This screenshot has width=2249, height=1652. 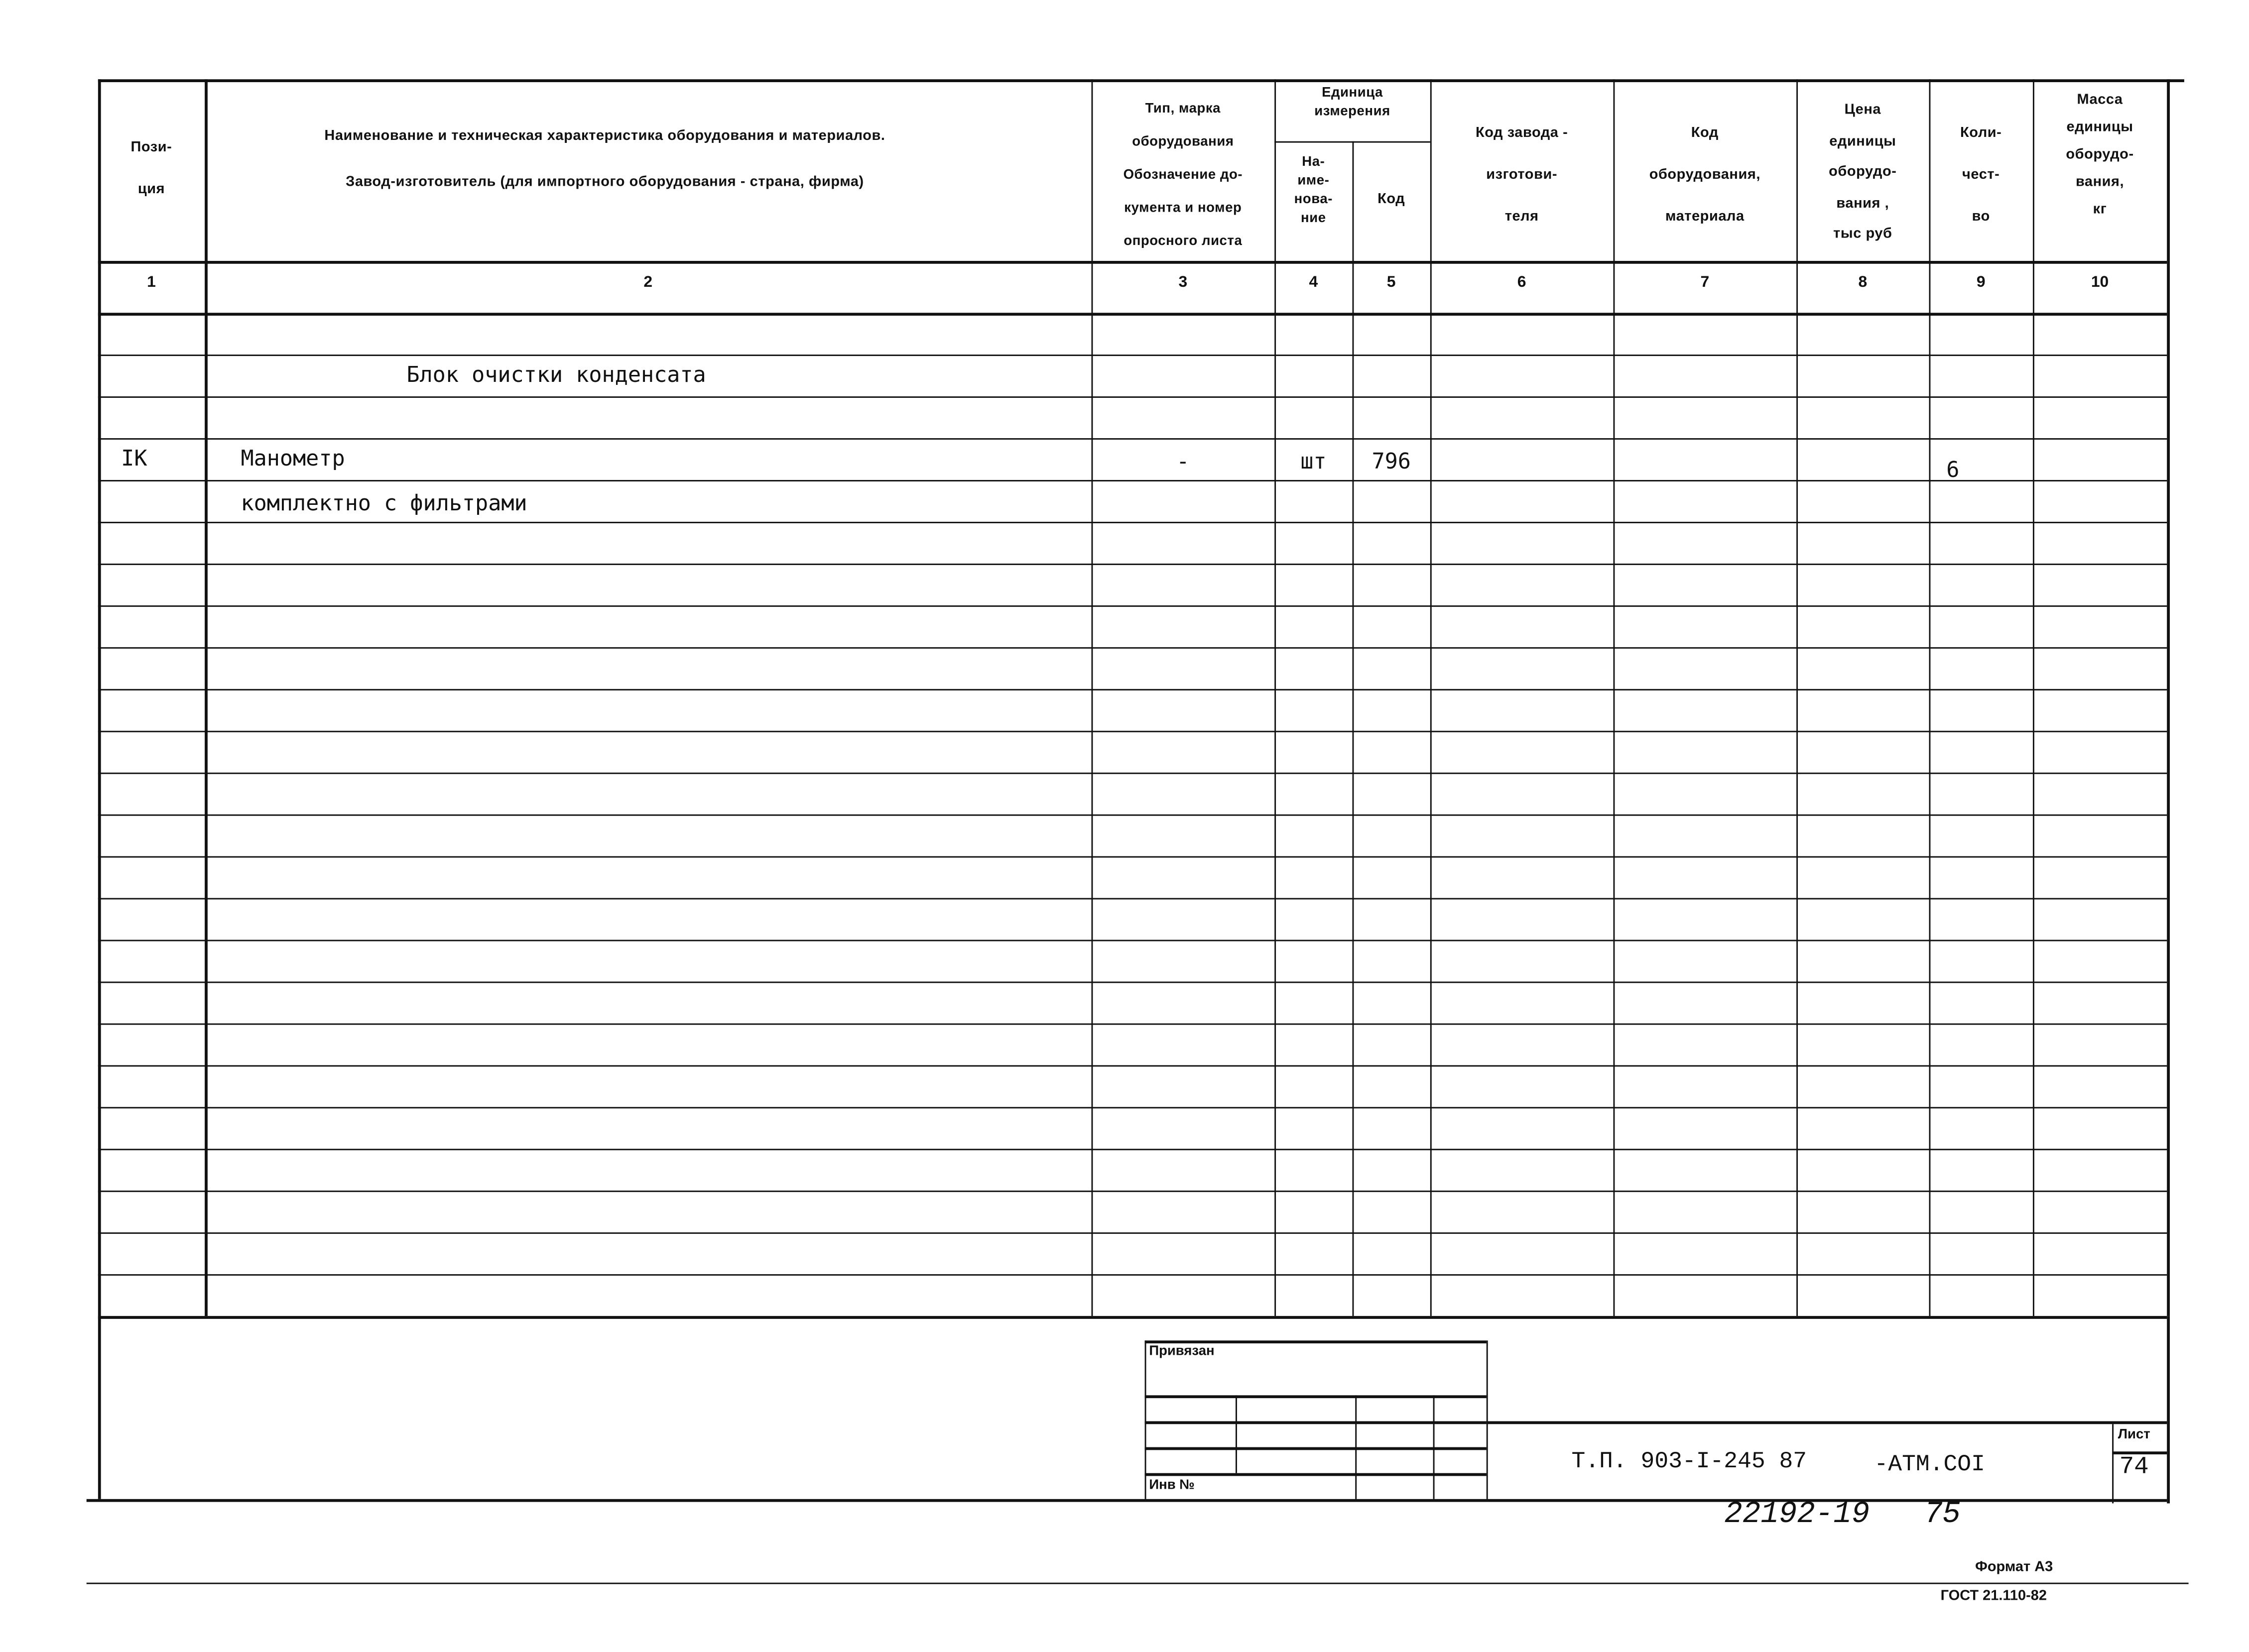 I want to click on column-number-10: 10, so click(x=2100, y=283).